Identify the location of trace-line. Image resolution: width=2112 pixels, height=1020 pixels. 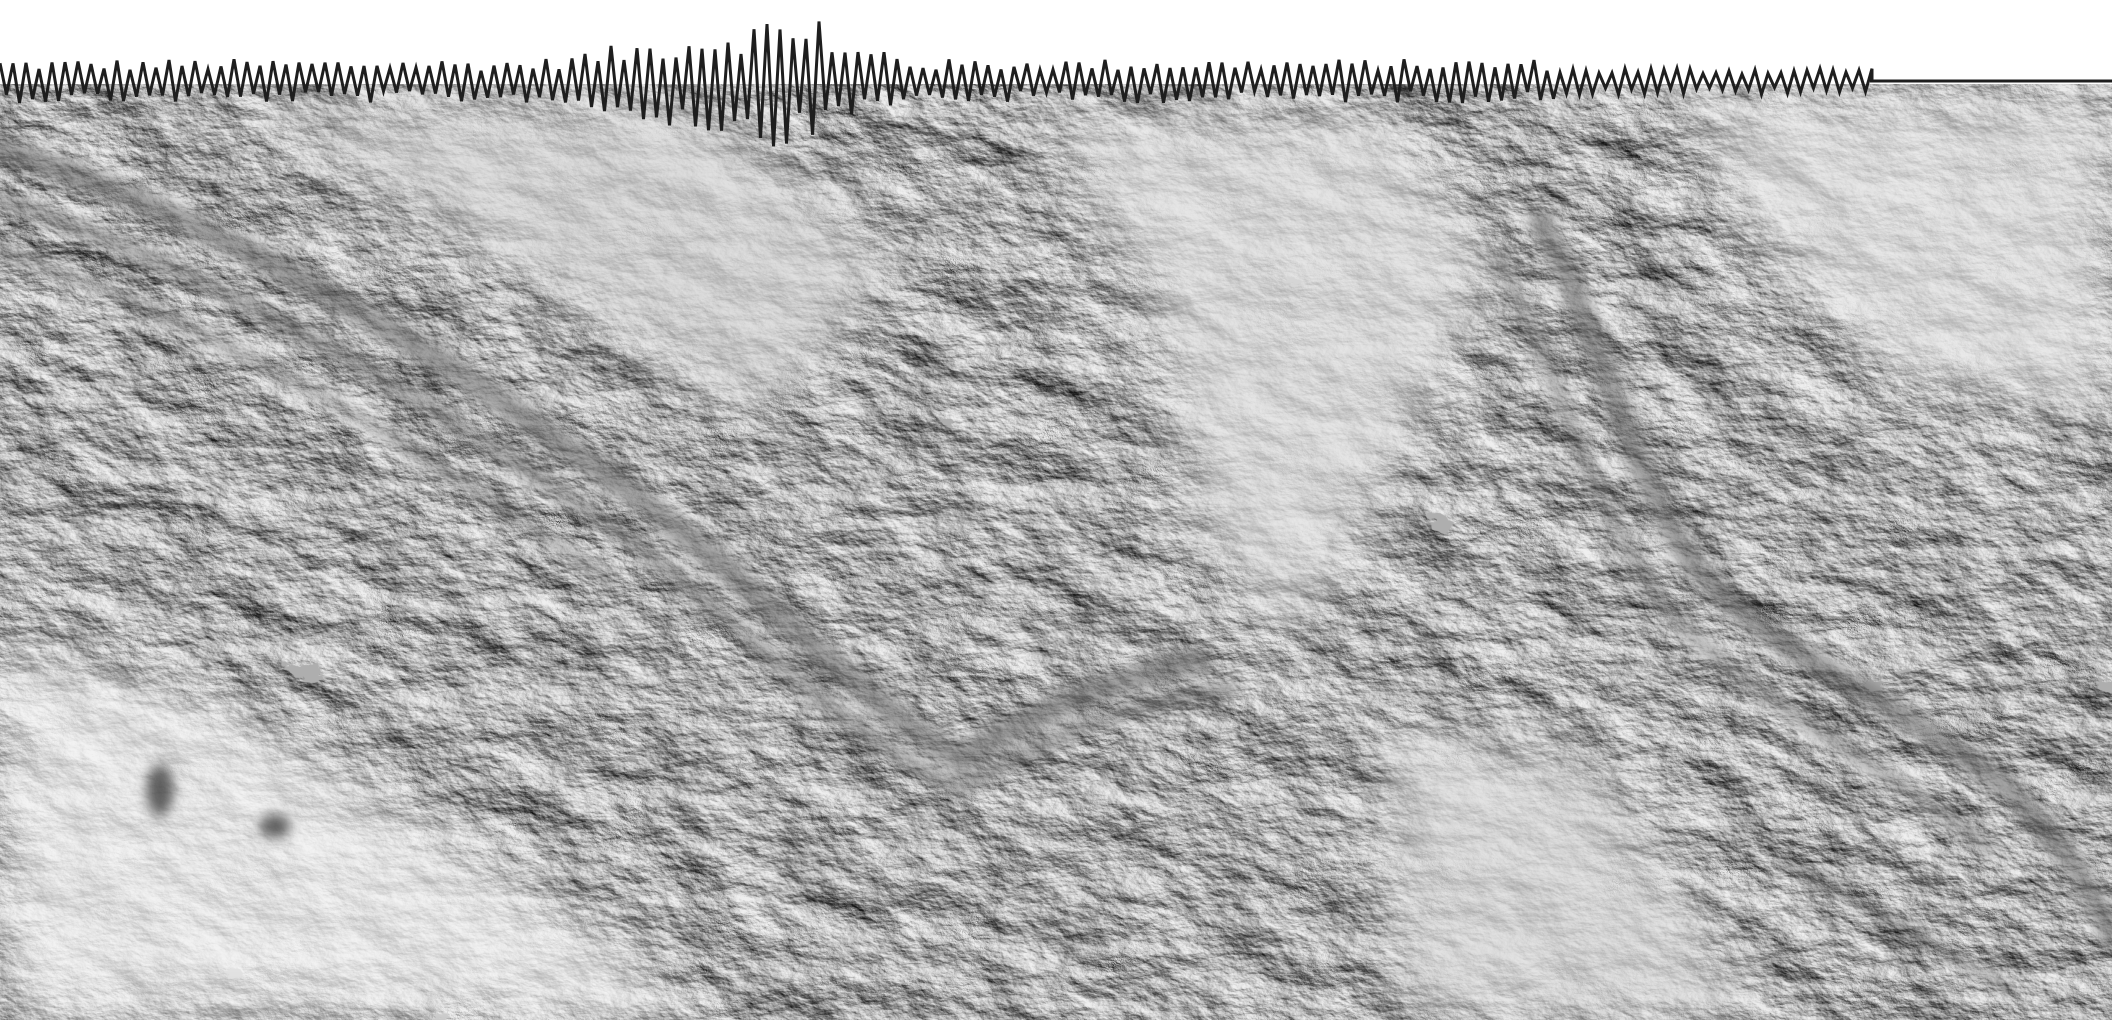
(937, 84).